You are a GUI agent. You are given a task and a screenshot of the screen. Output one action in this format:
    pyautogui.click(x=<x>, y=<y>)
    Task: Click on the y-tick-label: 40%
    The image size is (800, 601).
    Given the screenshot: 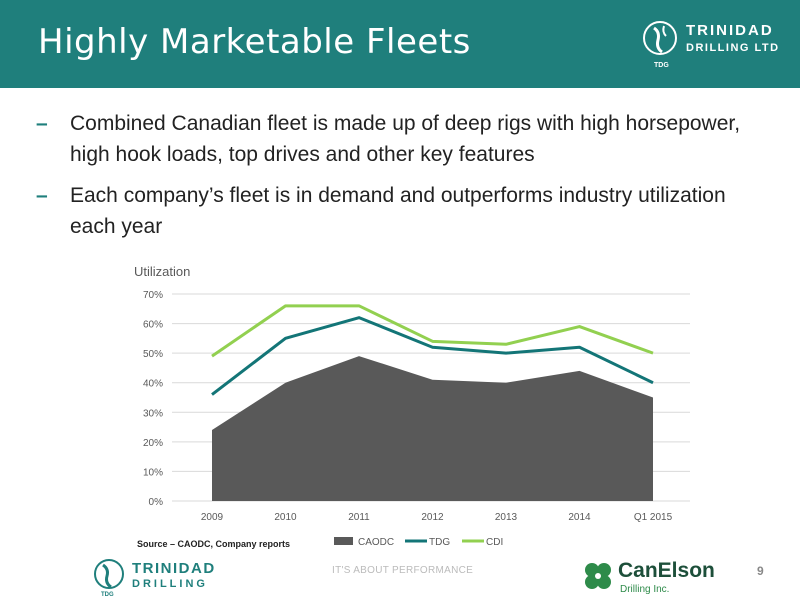 What is the action you would take?
    pyautogui.click(x=153, y=384)
    